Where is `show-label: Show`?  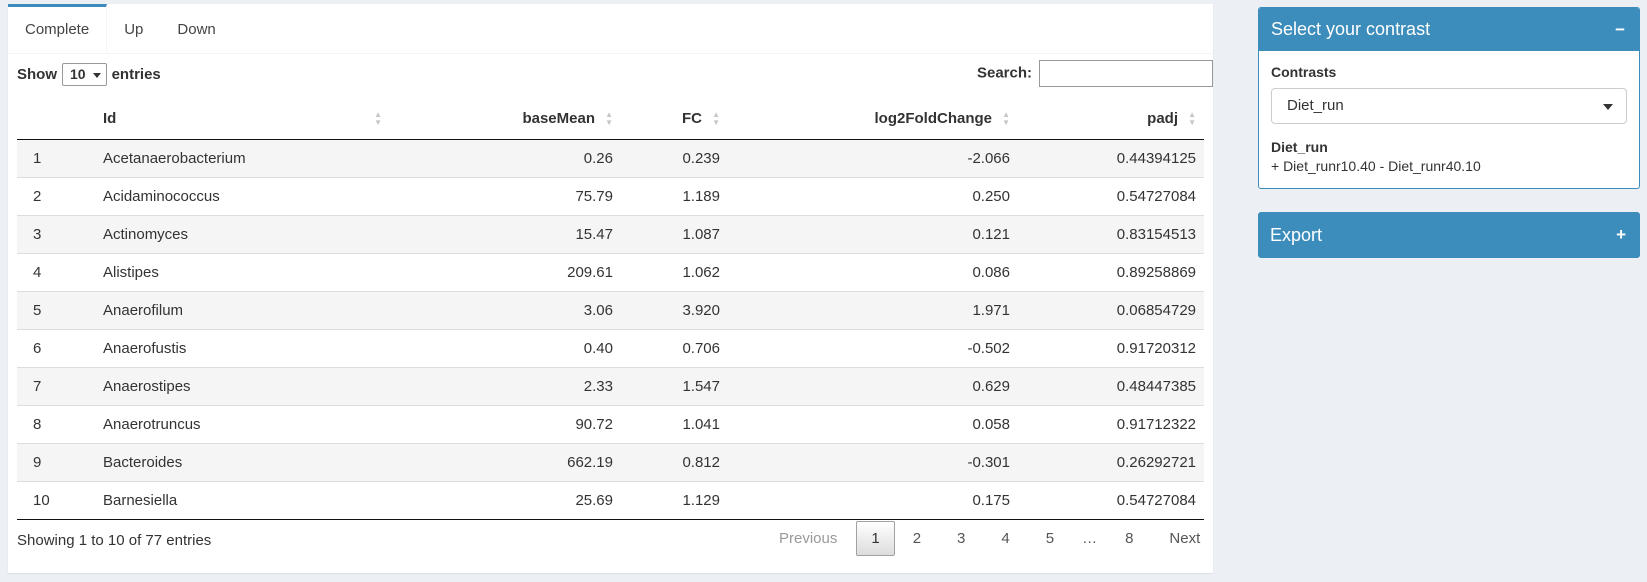 show-label: Show is located at coordinates (37, 74).